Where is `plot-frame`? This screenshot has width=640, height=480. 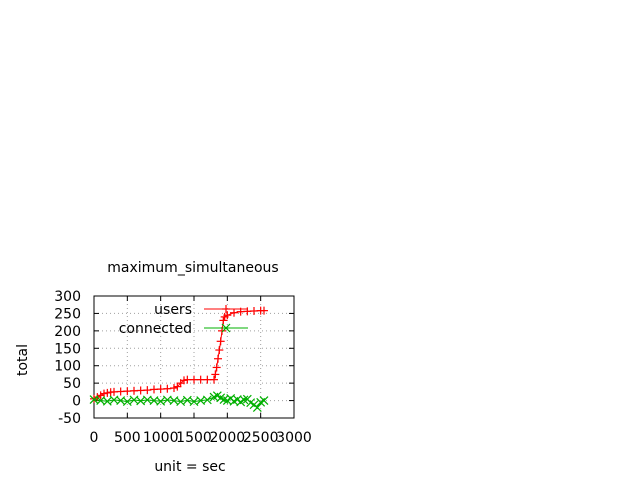
plot-frame is located at coordinates (194, 357).